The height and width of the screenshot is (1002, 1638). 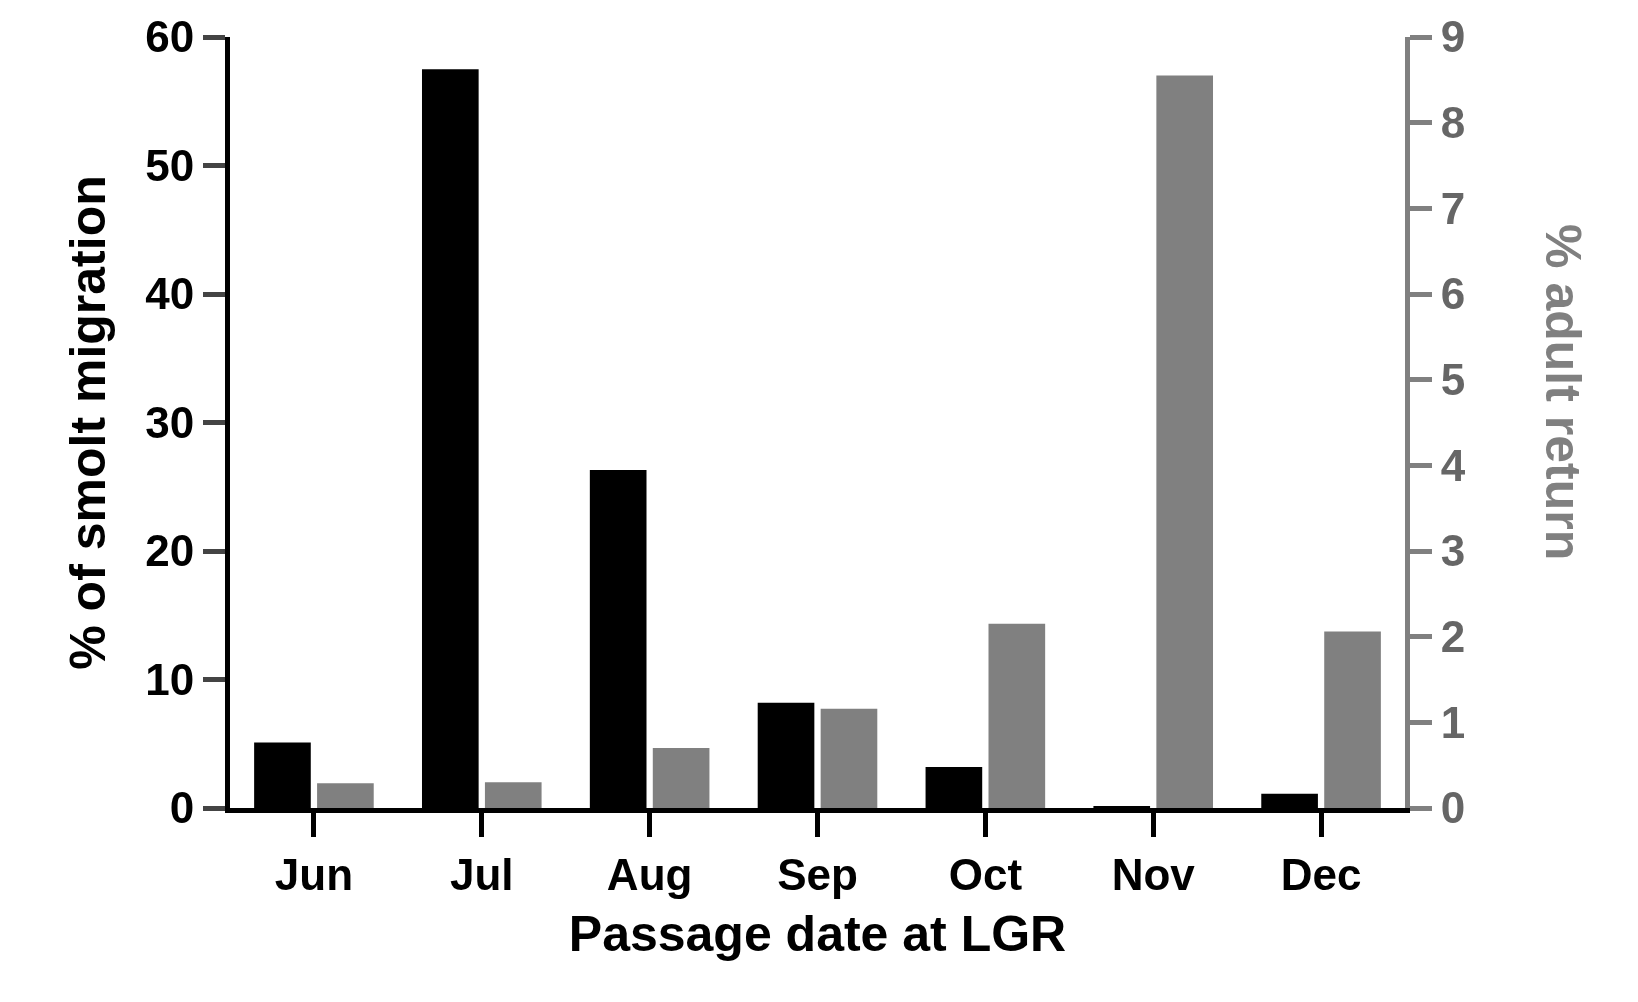 I want to click on x-tick-label: Nov, so click(x=1153, y=874).